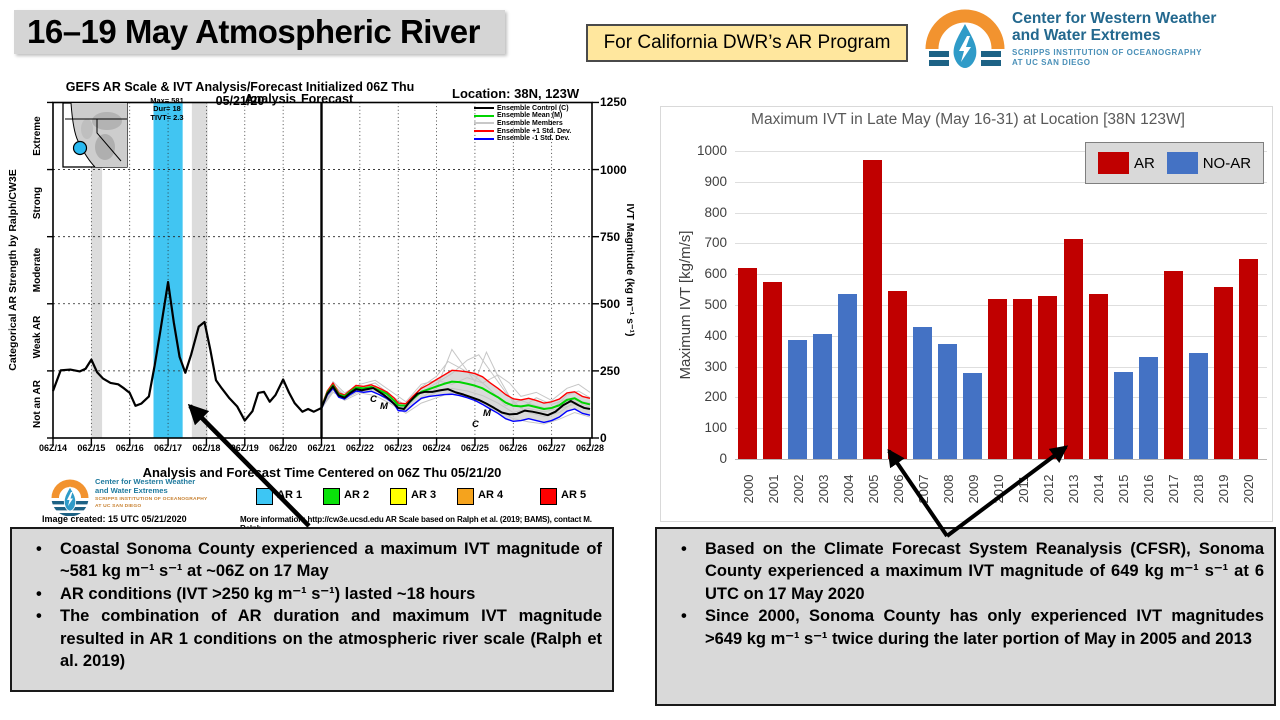 The image size is (1280, 720). What do you see at coordinates (551, 448) in the screenshot?
I see `x-axis-tick-label: 06Z/27` at bounding box center [551, 448].